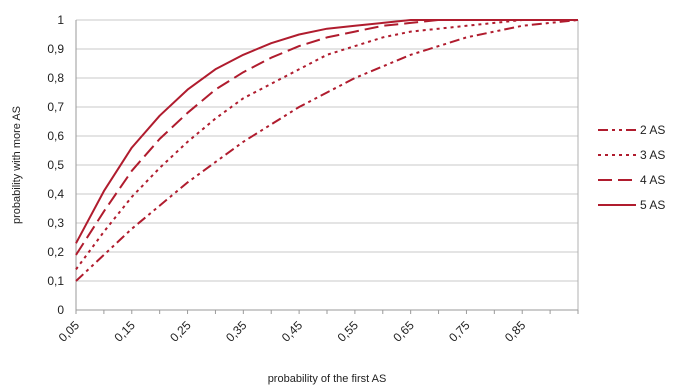  What do you see at coordinates (236, 331) in the screenshot?
I see `x-tick-label: 0,35` at bounding box center [236, 331].